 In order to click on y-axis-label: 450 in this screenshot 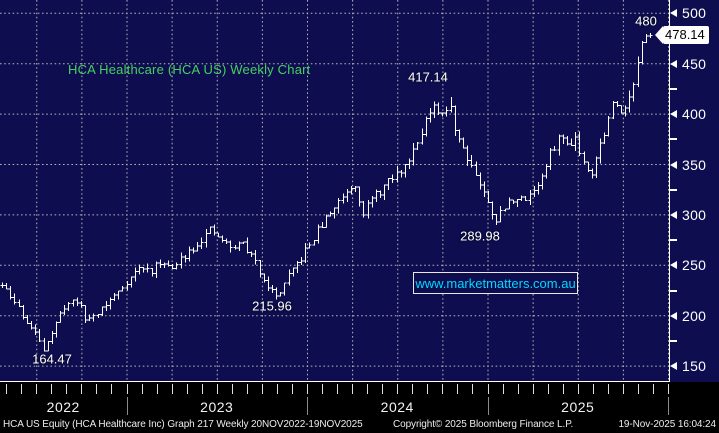, I will do `click(694, 63)`.